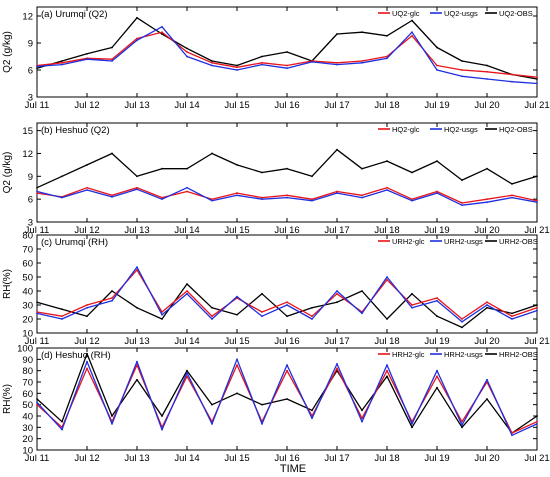 The height and width of the screenshot is (477, 550). What do you see at coordinates (74, 14) in the screenshot?
I see `panel-title: (a) Urumqi (Q2)` at bounding box center [74, 14].